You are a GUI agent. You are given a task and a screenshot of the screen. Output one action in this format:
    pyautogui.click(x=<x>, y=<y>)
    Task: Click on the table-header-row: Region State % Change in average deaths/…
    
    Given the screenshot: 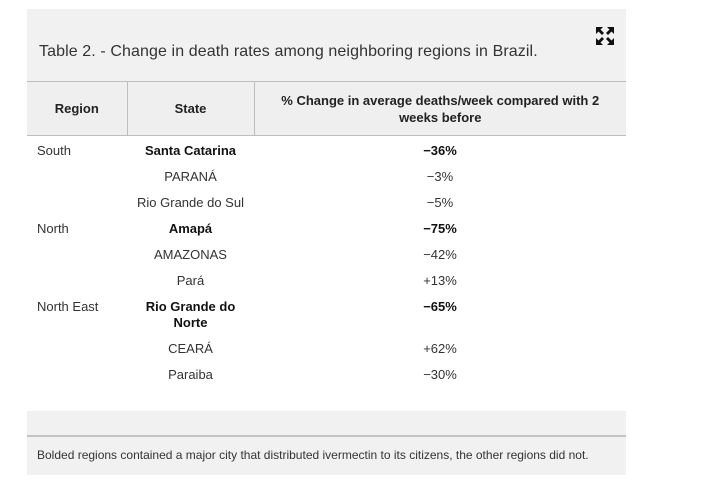 What is the action you would take?
    pyautogui.click(x=326, y=108)
    